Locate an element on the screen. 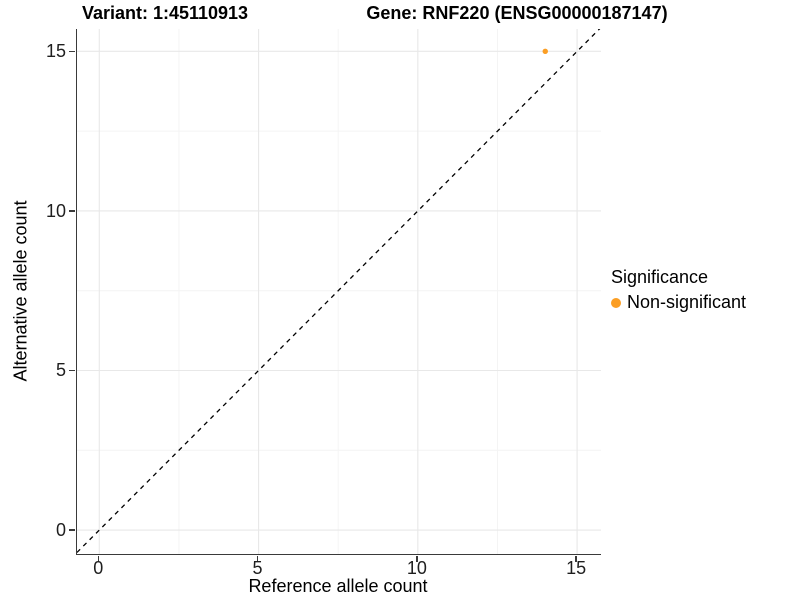 The width and height of the screenshot is (800, 600). x-tick-label: 5 is located at coordinates (257, 568).